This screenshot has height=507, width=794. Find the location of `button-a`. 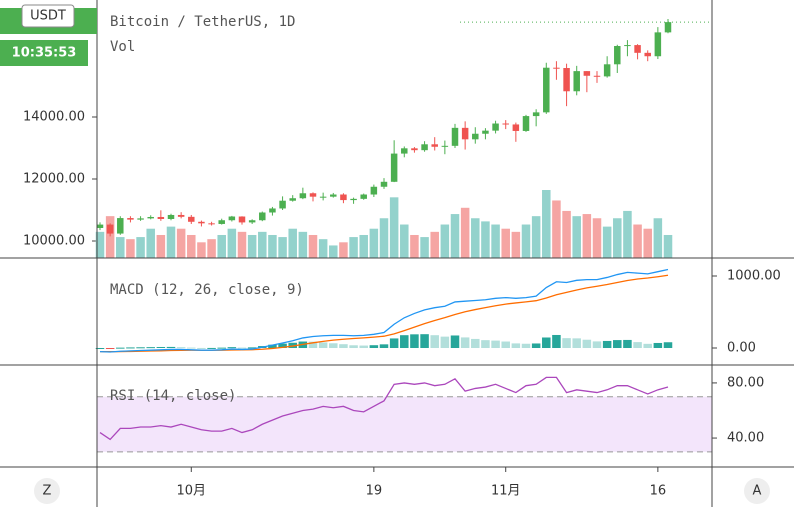

button-a is located at coordinates (757, 491).